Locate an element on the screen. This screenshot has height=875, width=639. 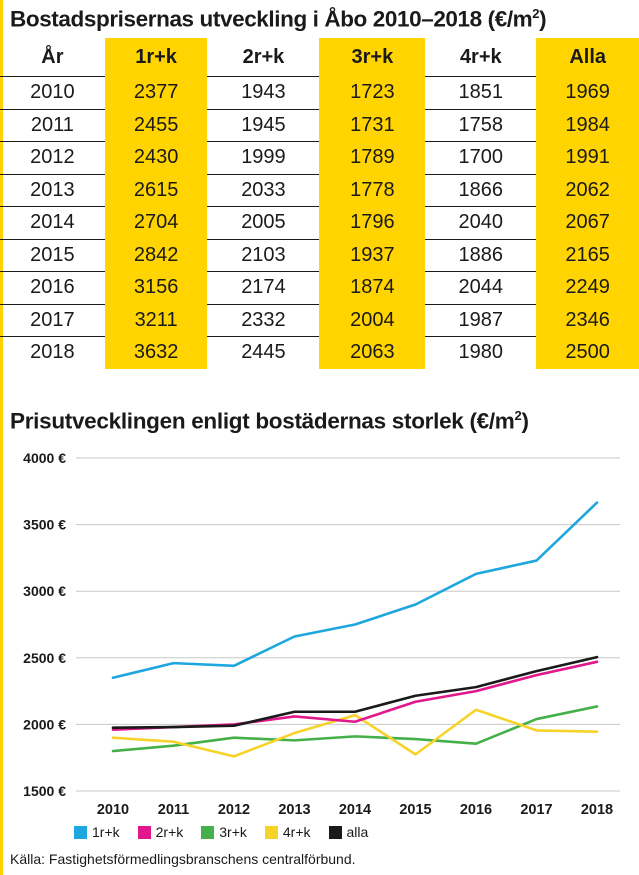
table-row: 2011 2455 1945 1731 1758 1984 is located at coordinates (319, 125).